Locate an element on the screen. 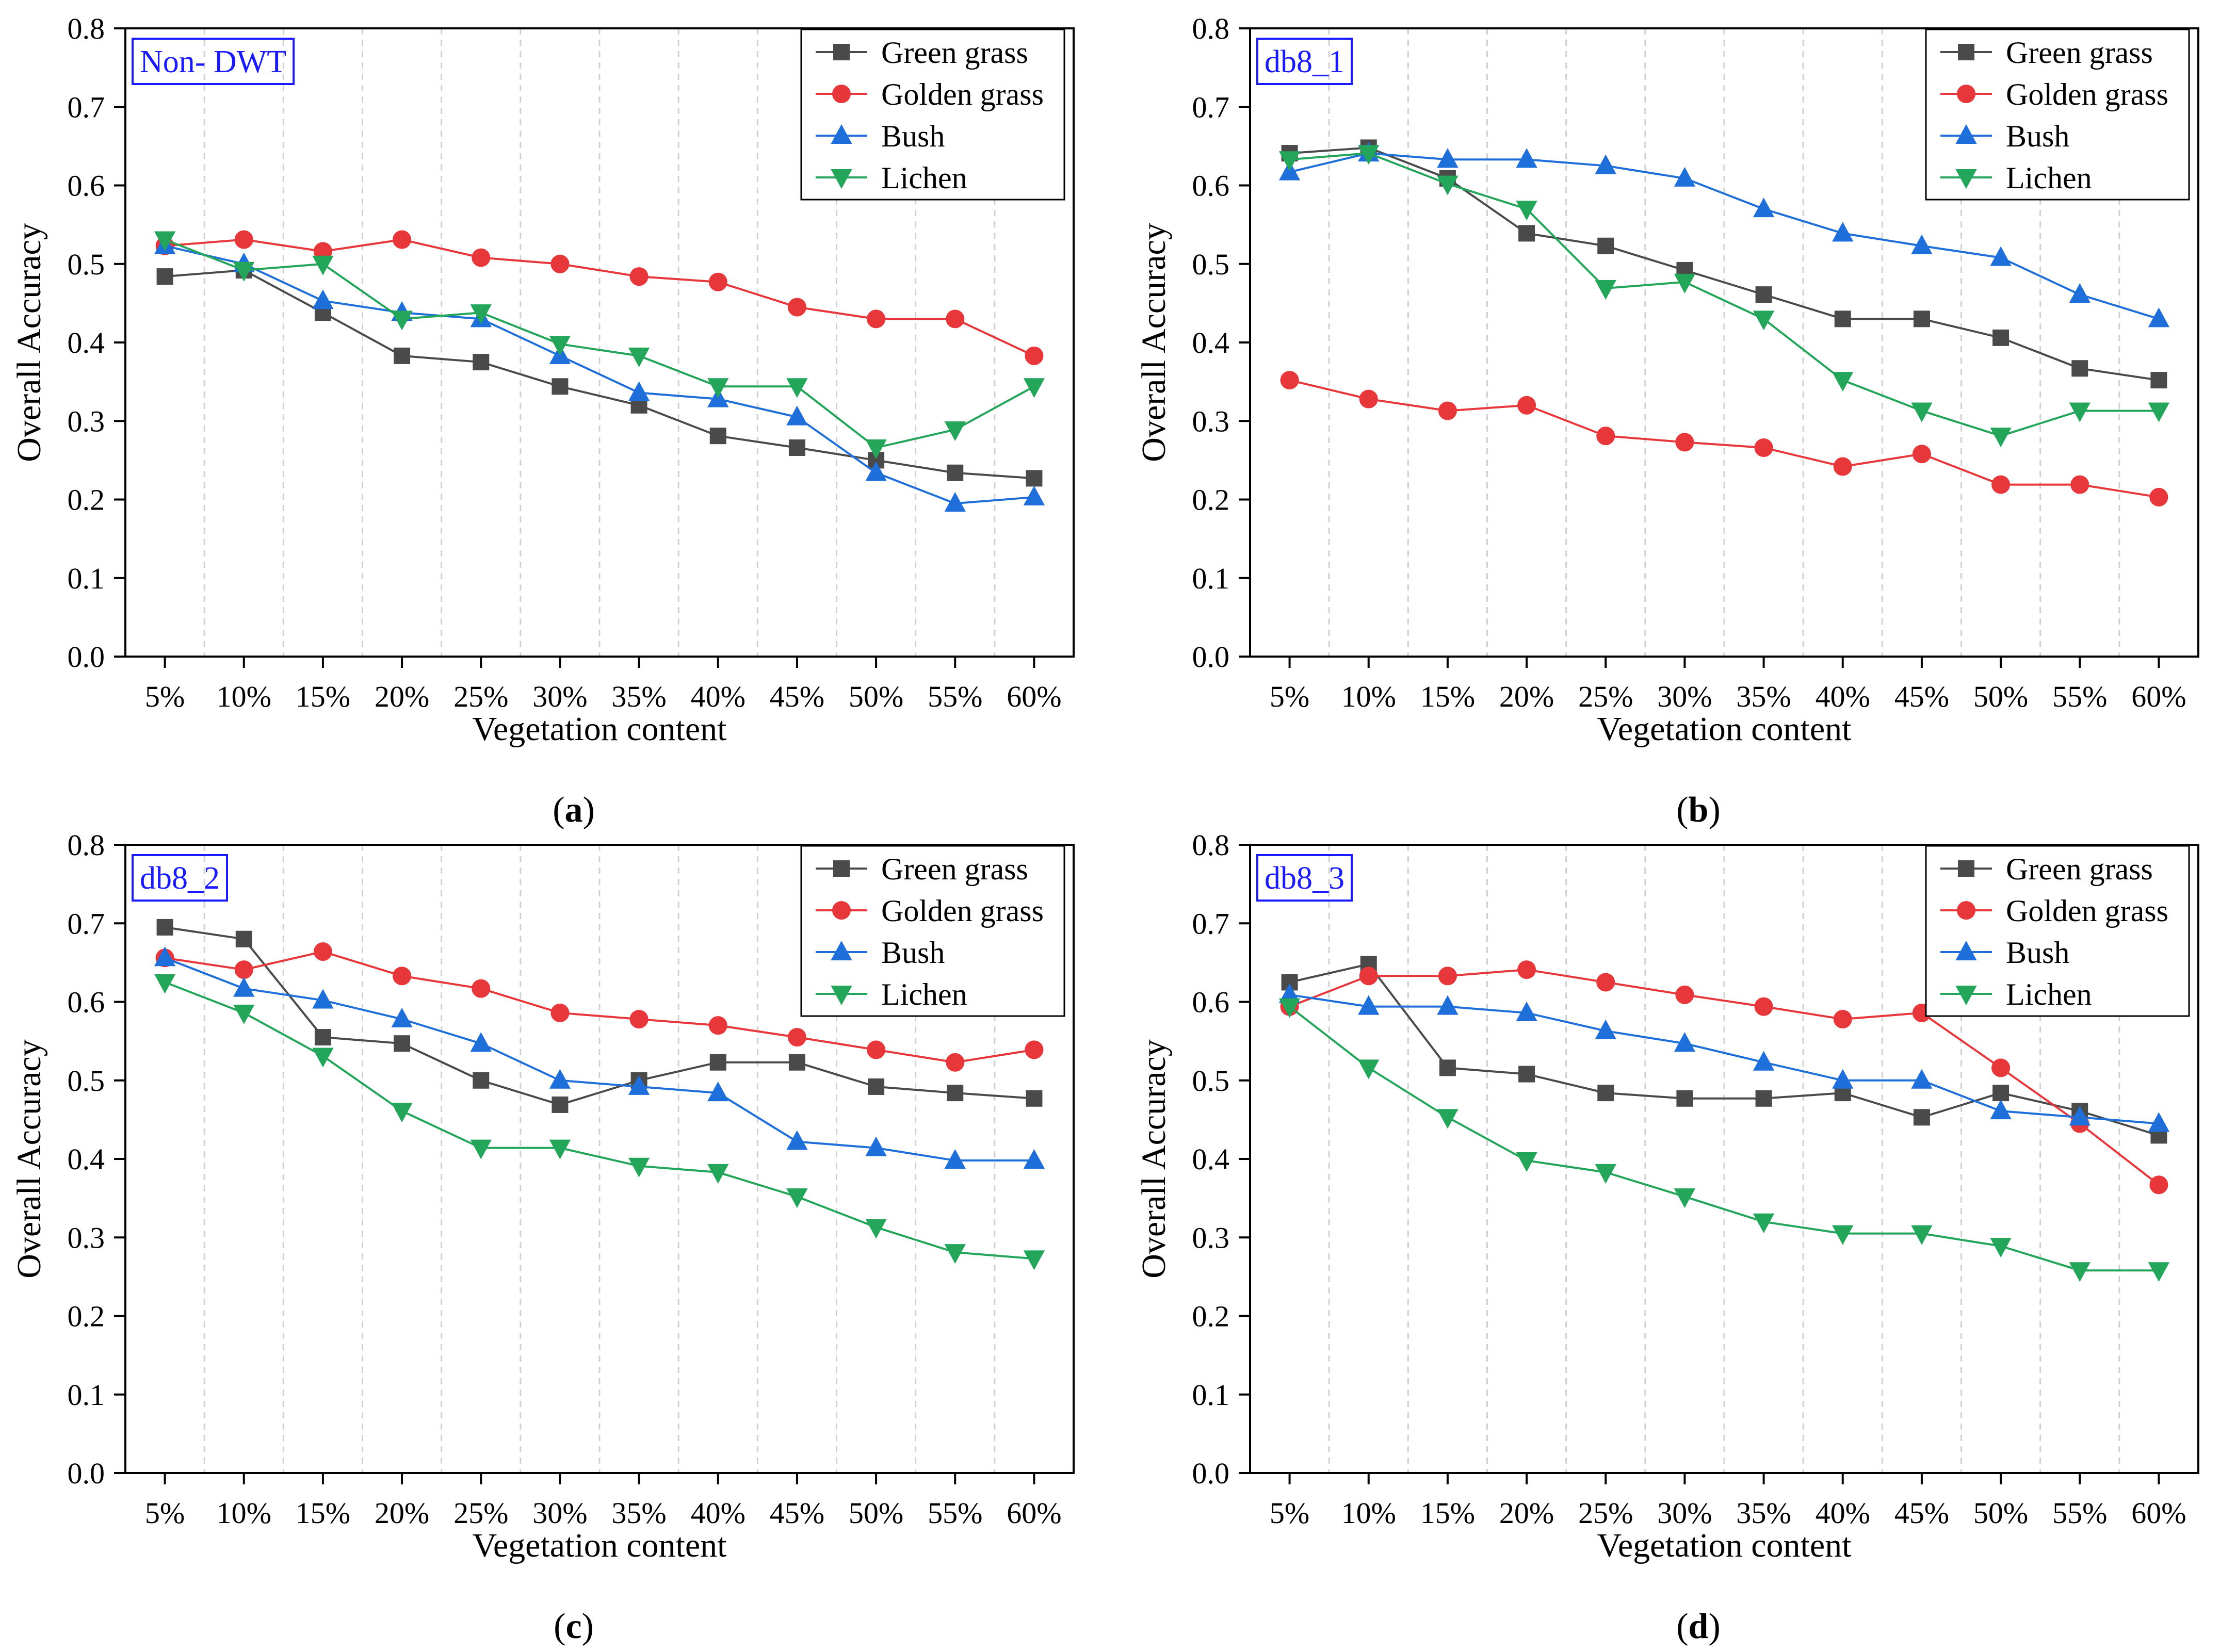  series-line-bush is located at coordinates (1724, 1059).